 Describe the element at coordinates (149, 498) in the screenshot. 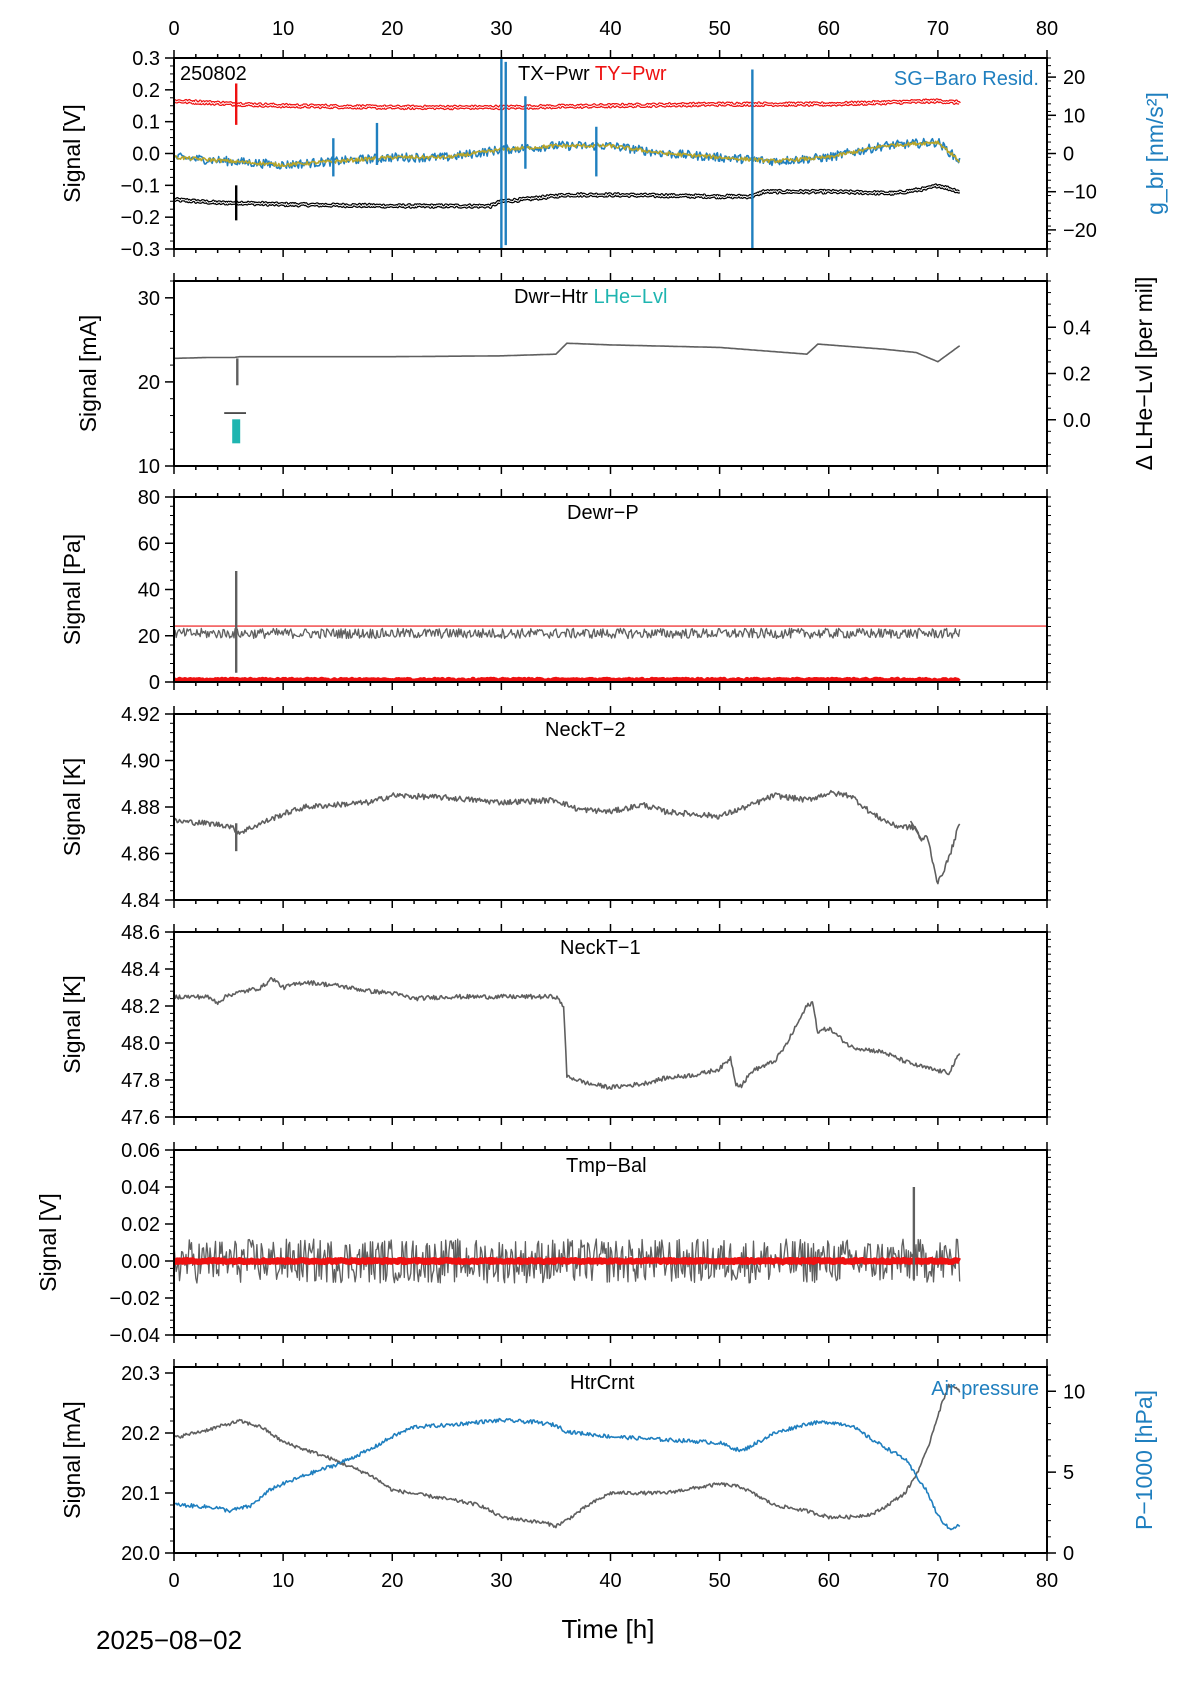

I see `y-tick-label: 80` at that location.